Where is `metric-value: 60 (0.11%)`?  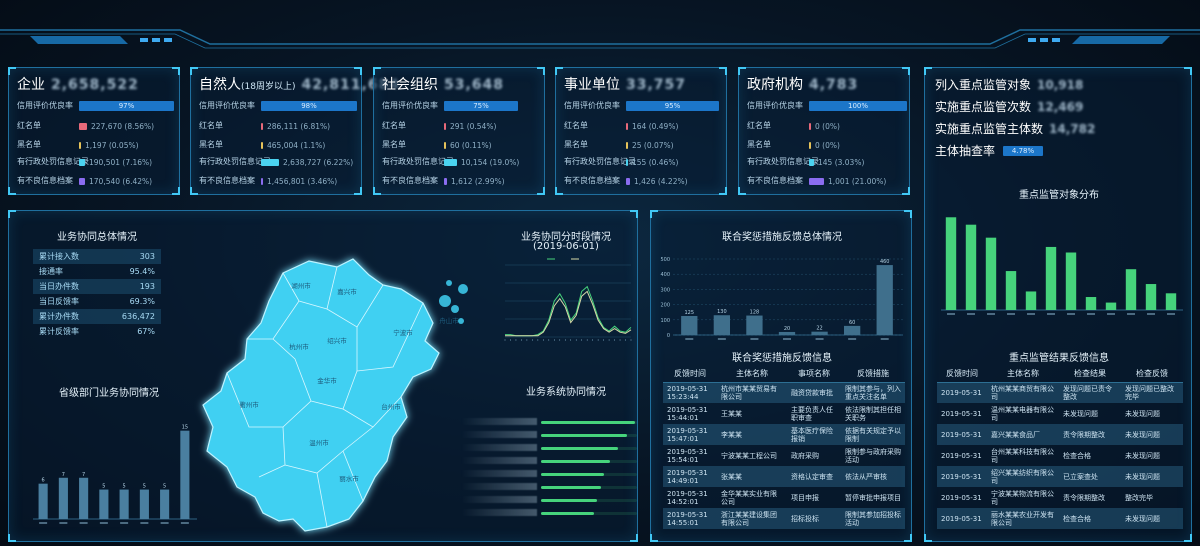
metric-value: 60 (0.11%) is located at coordinates (471, 145).